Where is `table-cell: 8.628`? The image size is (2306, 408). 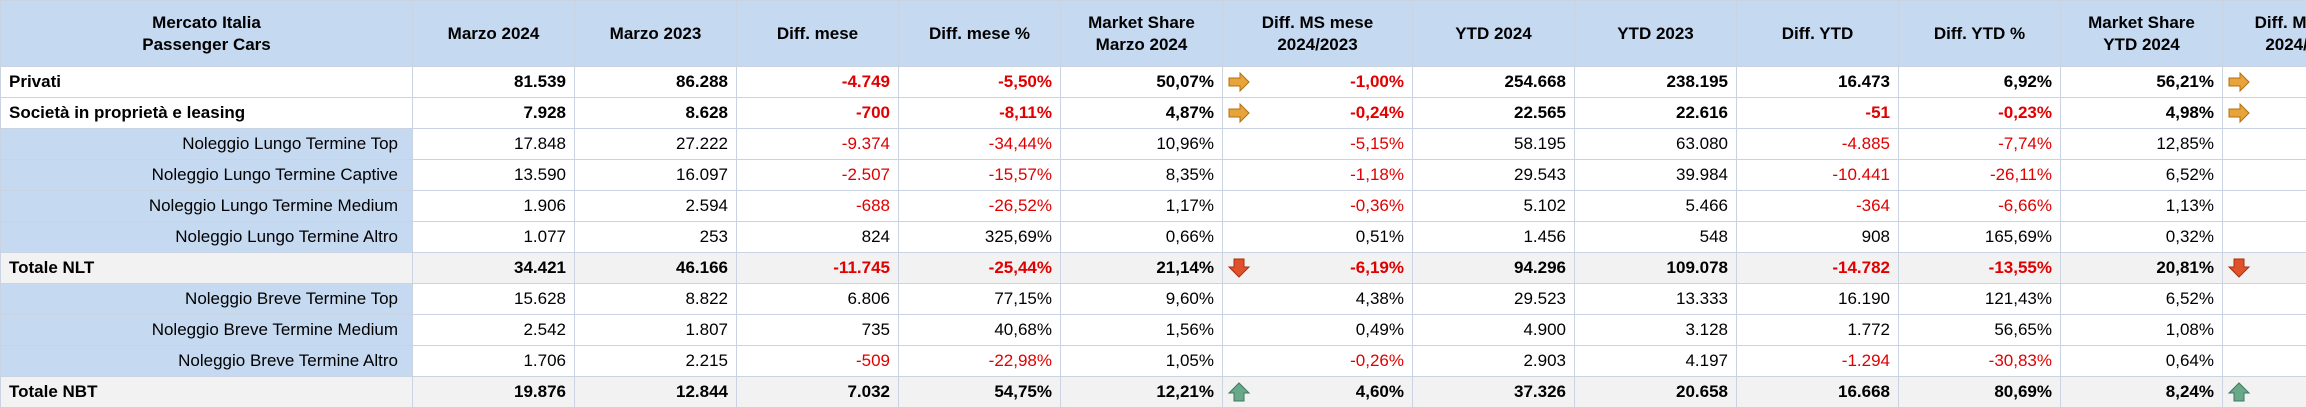 table-cell: 8.628 is located at coordinates (656, 113).